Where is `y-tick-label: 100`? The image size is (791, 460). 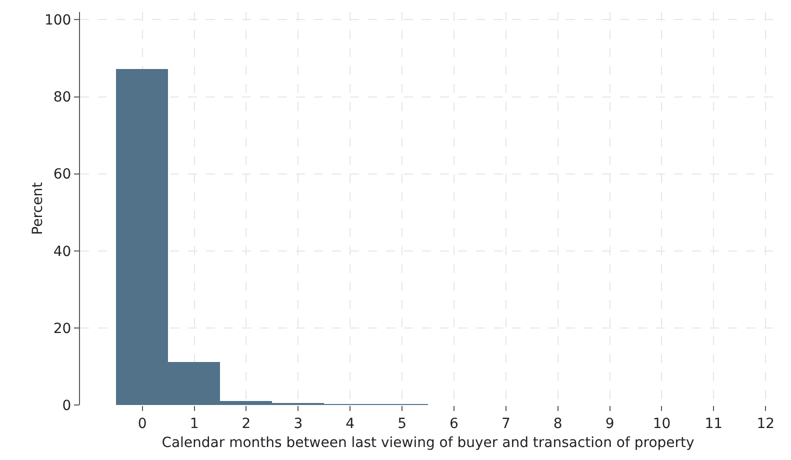 y-tick-label: 100 is located at coordinates (58, 20).